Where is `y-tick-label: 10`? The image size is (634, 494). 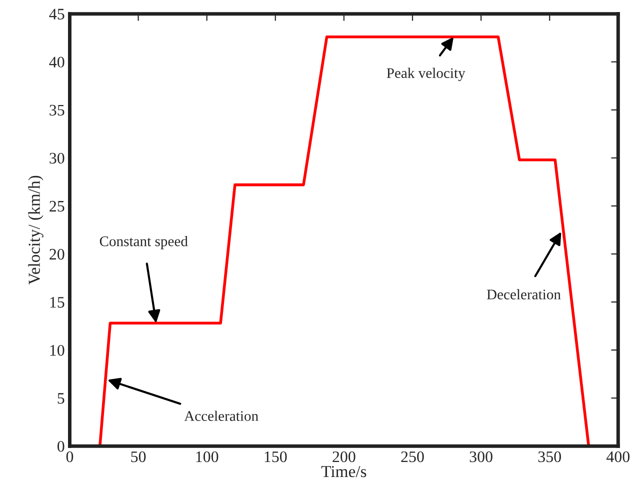 y-tick-label: 10 is located at coordinates (57, 350).